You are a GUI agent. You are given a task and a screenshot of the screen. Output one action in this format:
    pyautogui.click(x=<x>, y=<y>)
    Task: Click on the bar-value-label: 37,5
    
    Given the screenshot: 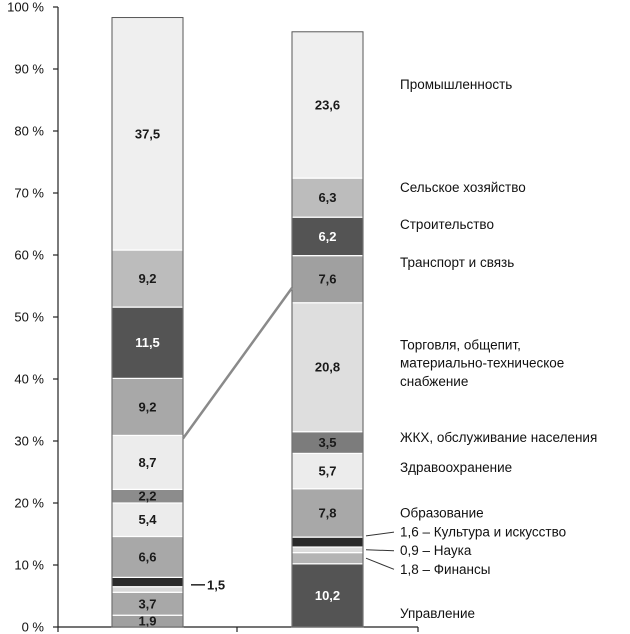 What is the action you would take?
    pyautogui.click(x=147, y=133)
    